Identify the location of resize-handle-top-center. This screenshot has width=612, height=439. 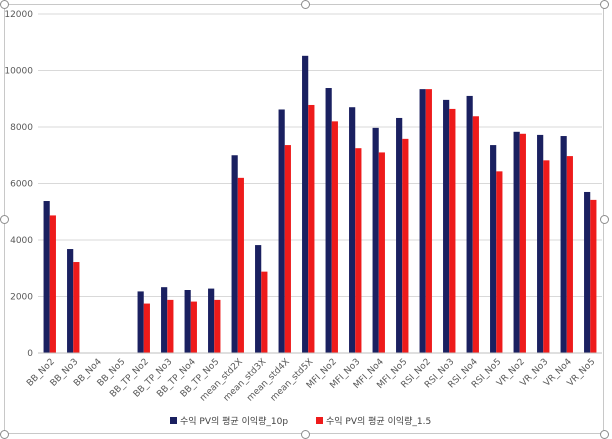
(305, 4).